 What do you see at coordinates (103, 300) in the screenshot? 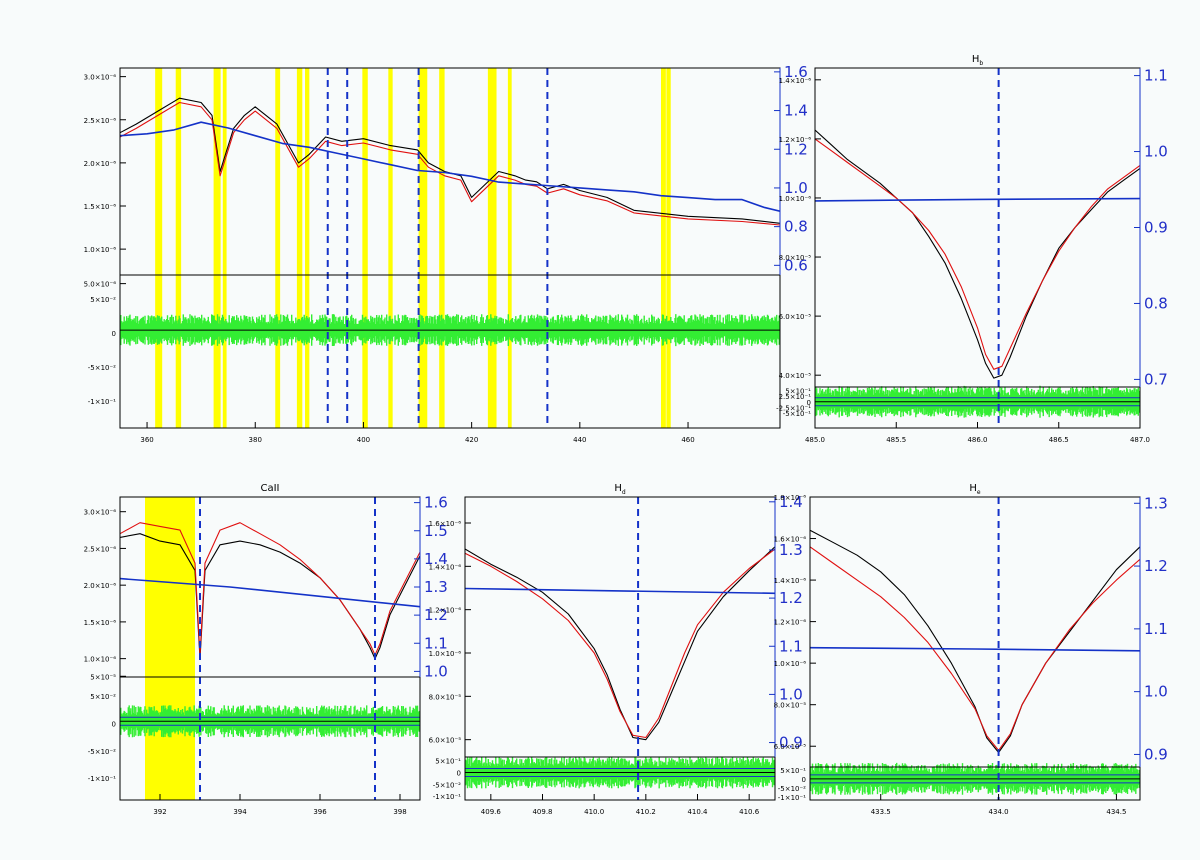
I see `residual-tick-label: 5×10⁻²` at bounding box center [103, 300].